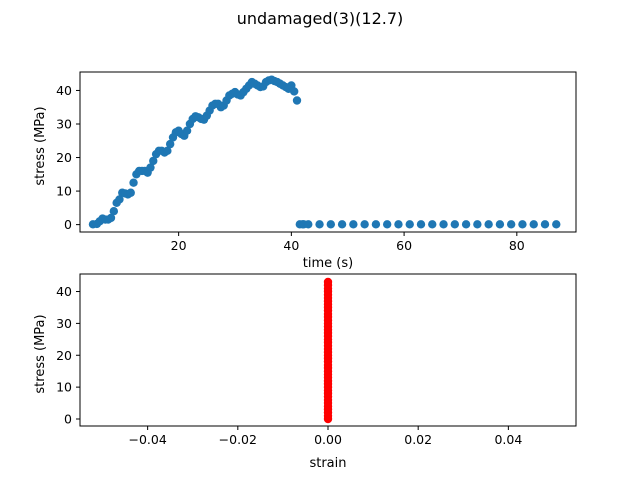 This screenshot has width=640, height=480. Describe the element at coordinates (327, 463) in the screenshot. I see `chart1-xlabel: strain` at that location.